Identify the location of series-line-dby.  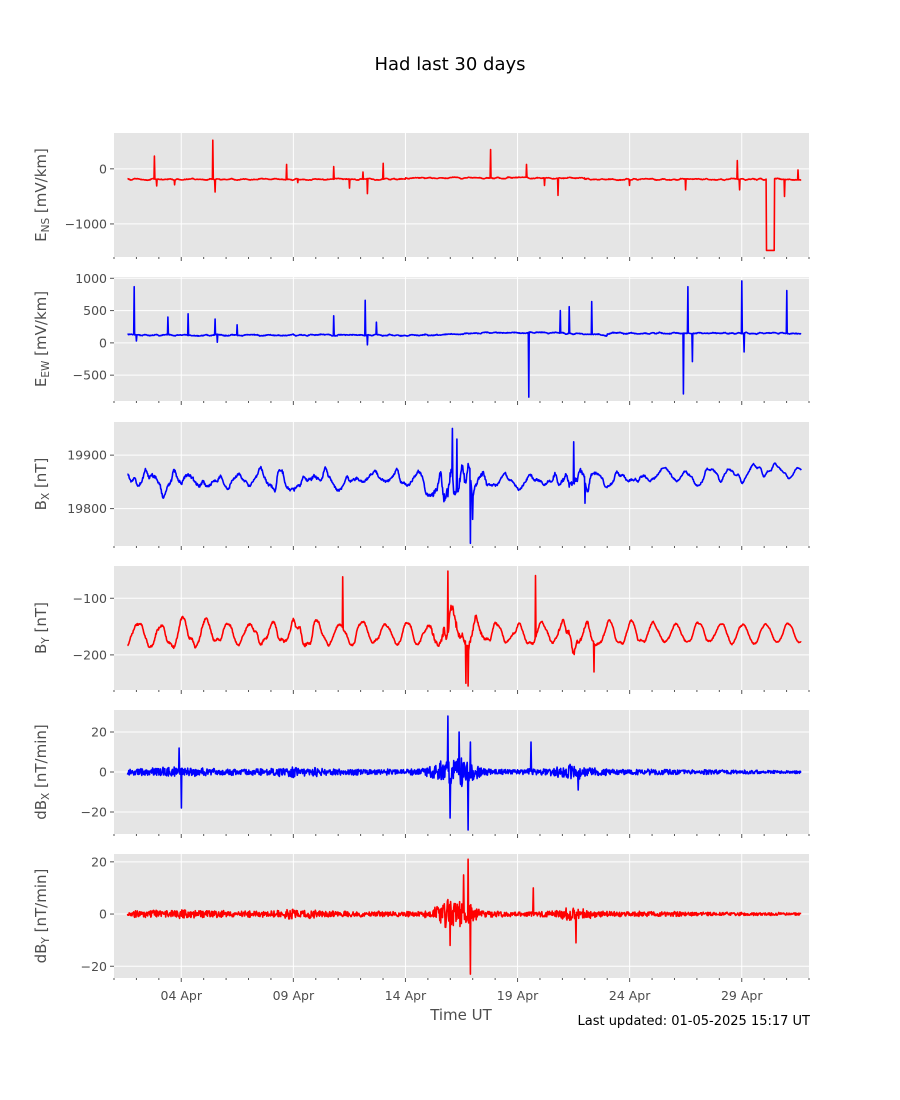
(464, 916).